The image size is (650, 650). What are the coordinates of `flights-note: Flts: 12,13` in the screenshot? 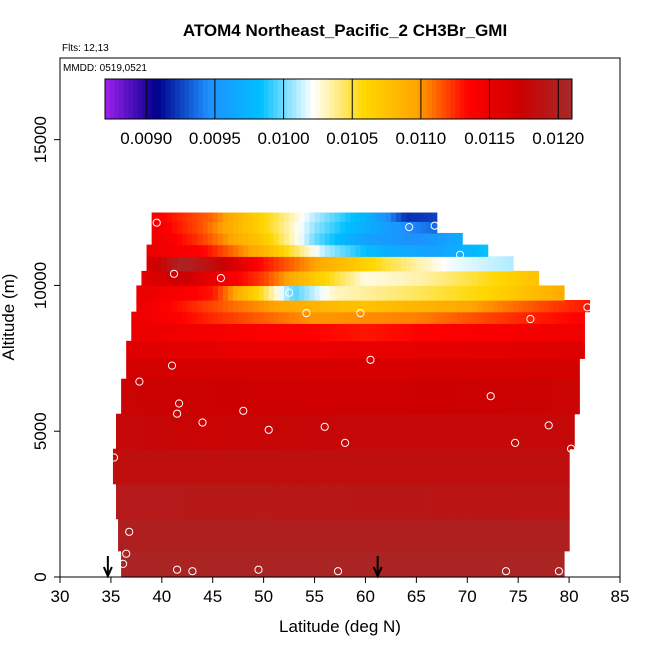 It's located at (85, 48).